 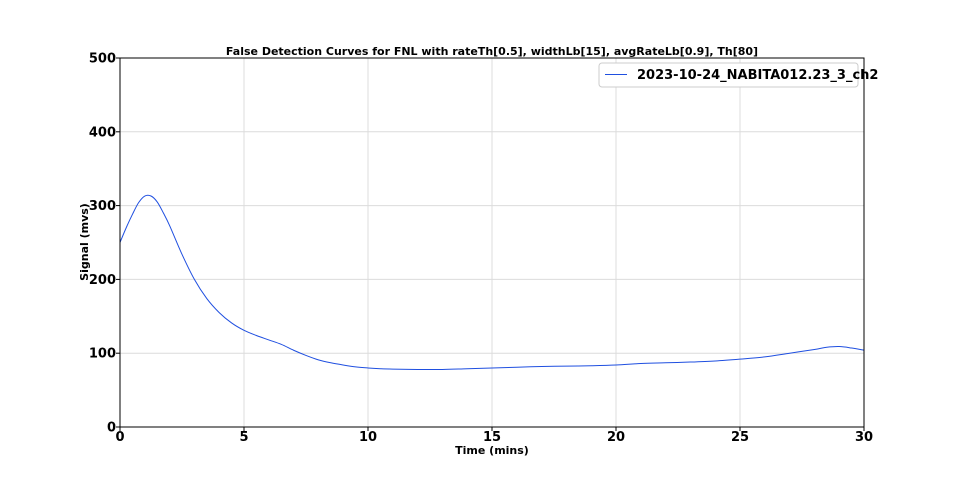 What do you see at coordinates (102, 280) in the screenshot?
I see `y-tick-label: 200` at bounding box center [102, 280].